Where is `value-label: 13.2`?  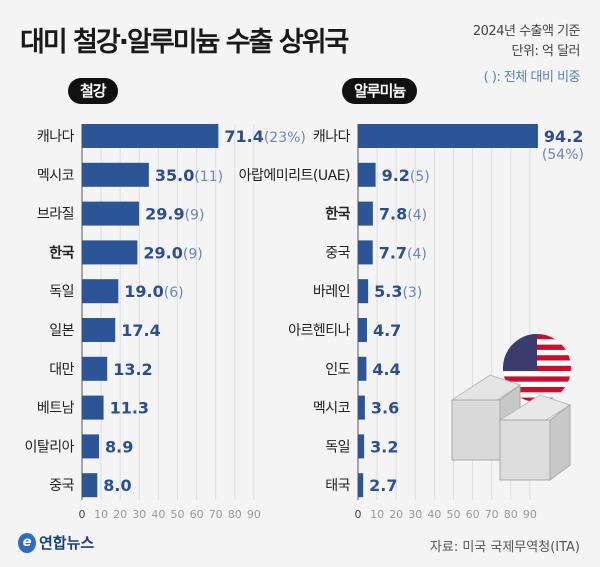 value-label: 13.2 is located at coordinates (132, 369).